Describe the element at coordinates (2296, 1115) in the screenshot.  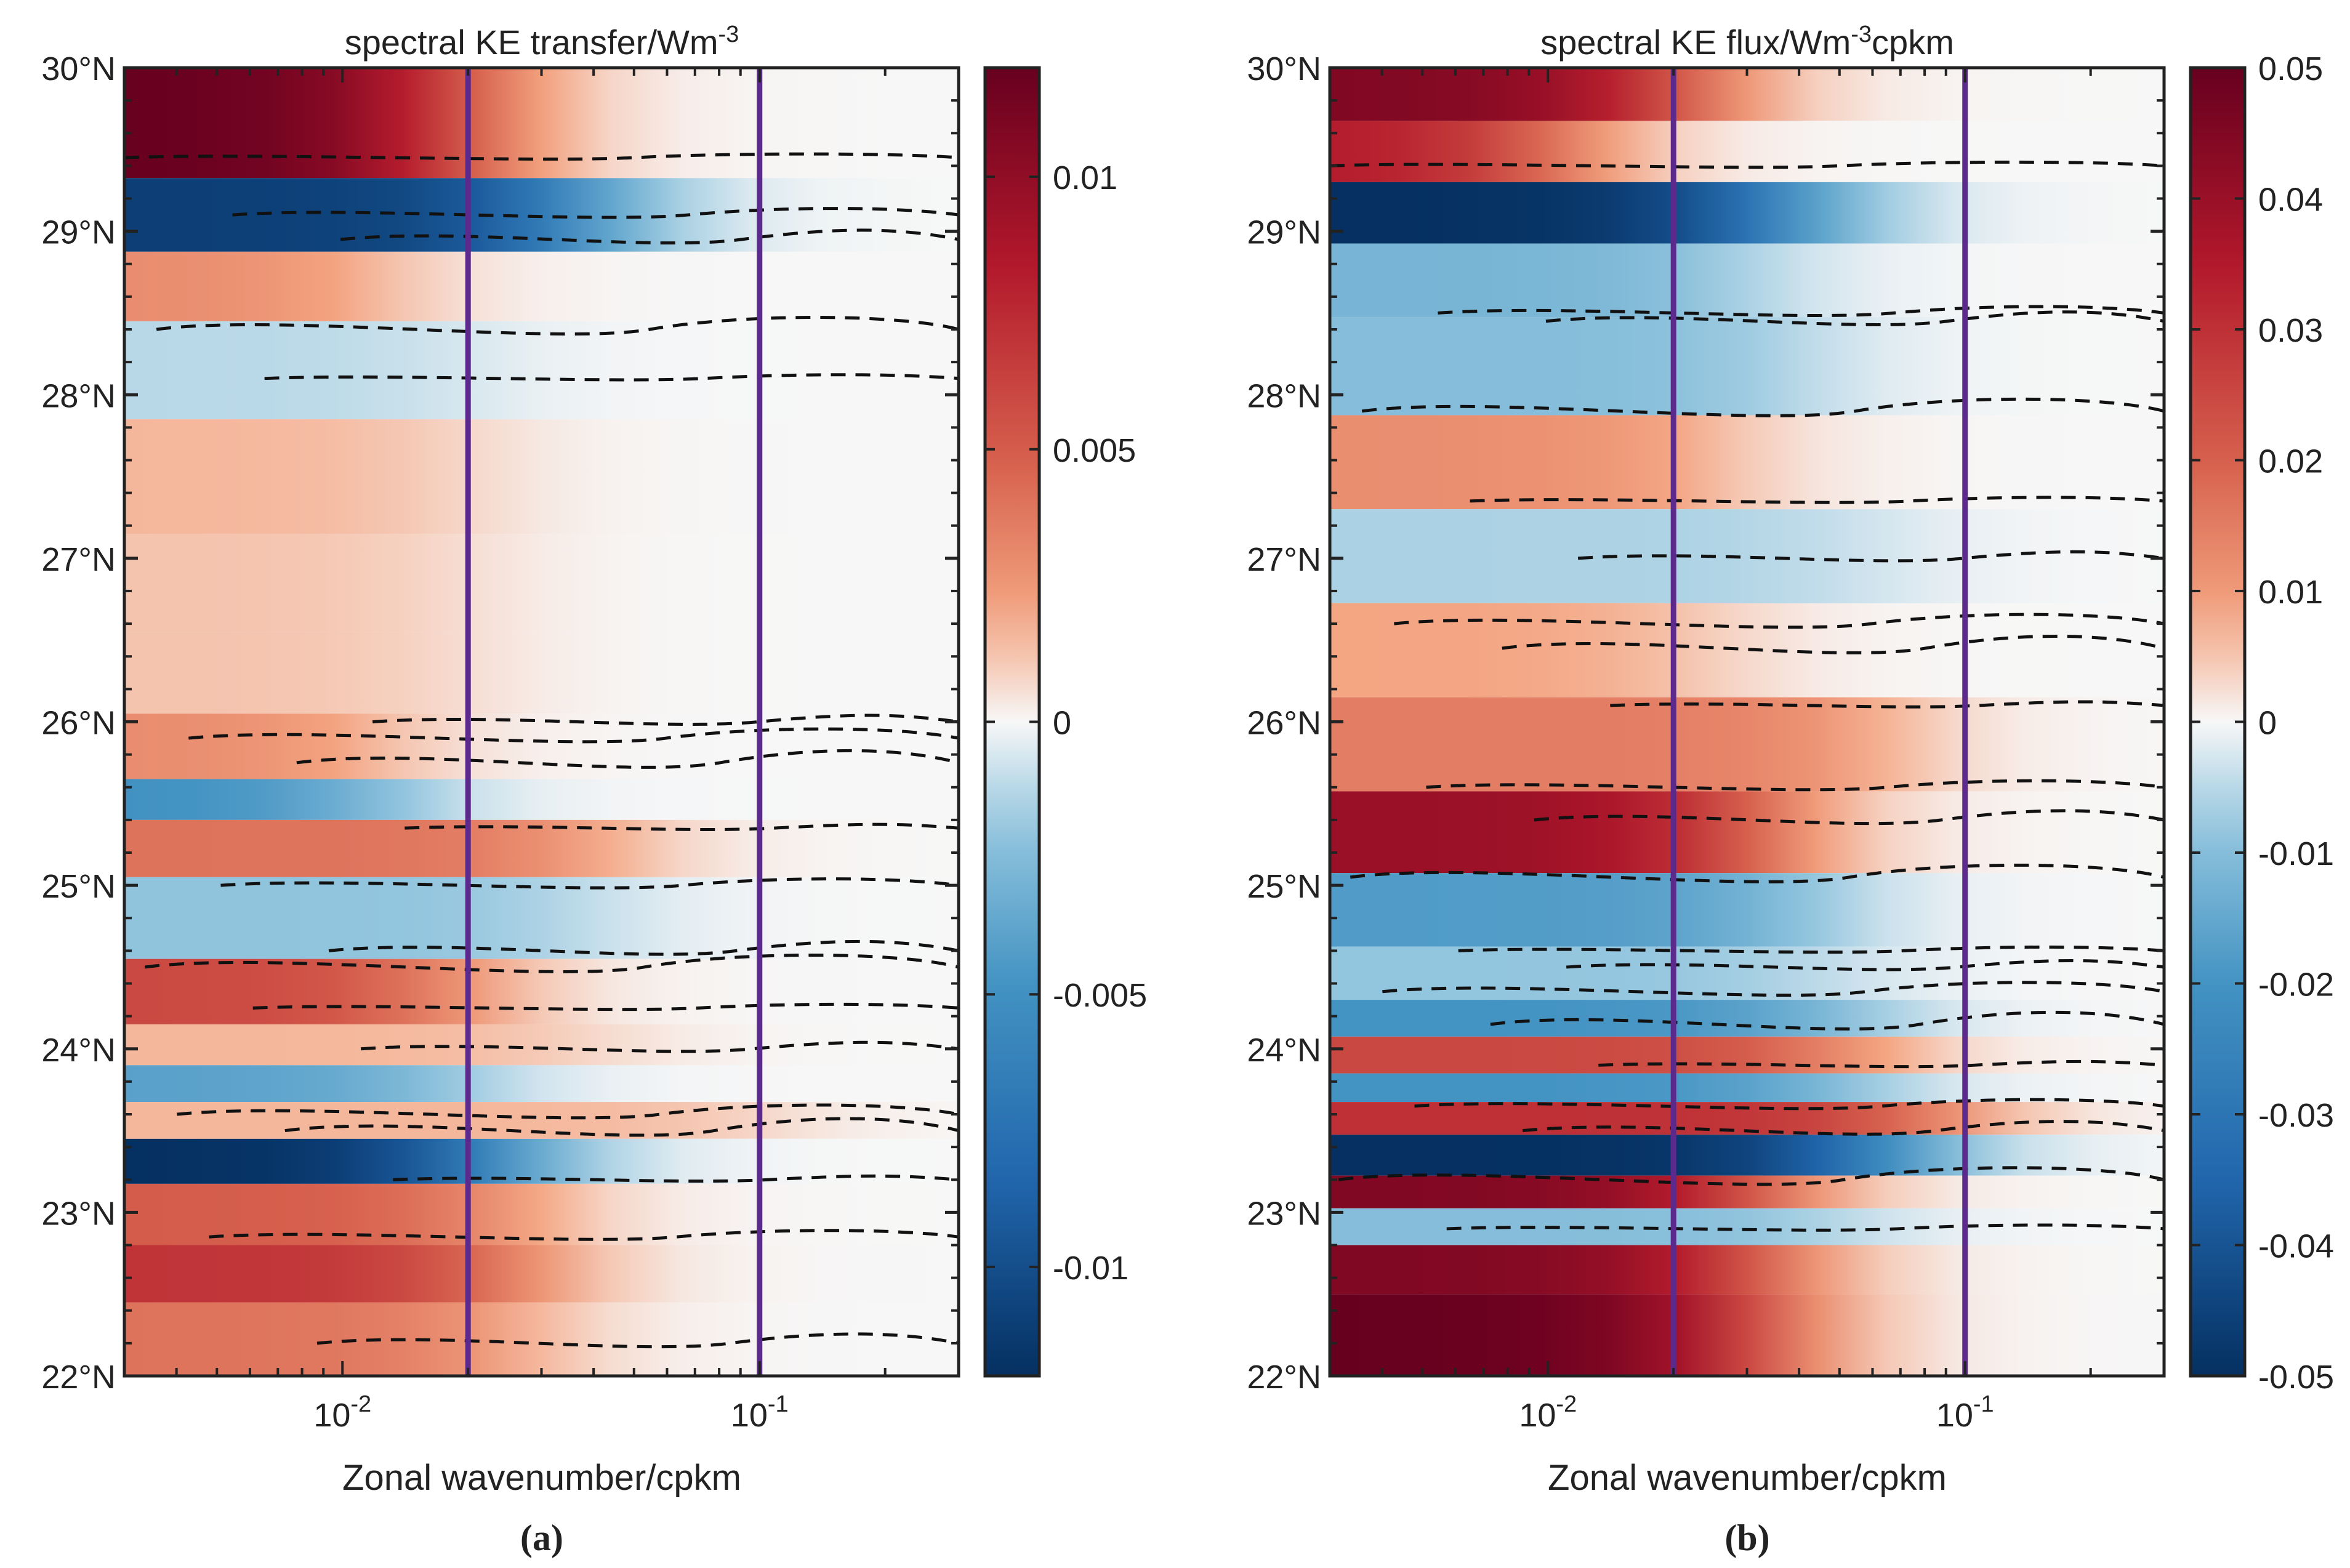
I see `colorbar-tick-label: -0.03` at that location.